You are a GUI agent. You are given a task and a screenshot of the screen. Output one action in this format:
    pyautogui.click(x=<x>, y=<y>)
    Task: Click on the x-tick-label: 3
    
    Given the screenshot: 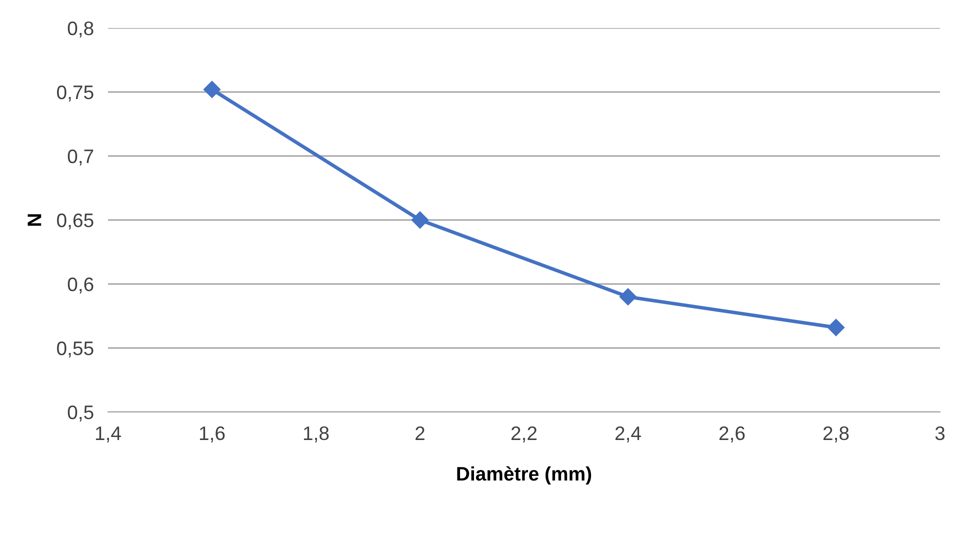 What is the action you would take?
    pyautogui.click(x=940, y=433)
    